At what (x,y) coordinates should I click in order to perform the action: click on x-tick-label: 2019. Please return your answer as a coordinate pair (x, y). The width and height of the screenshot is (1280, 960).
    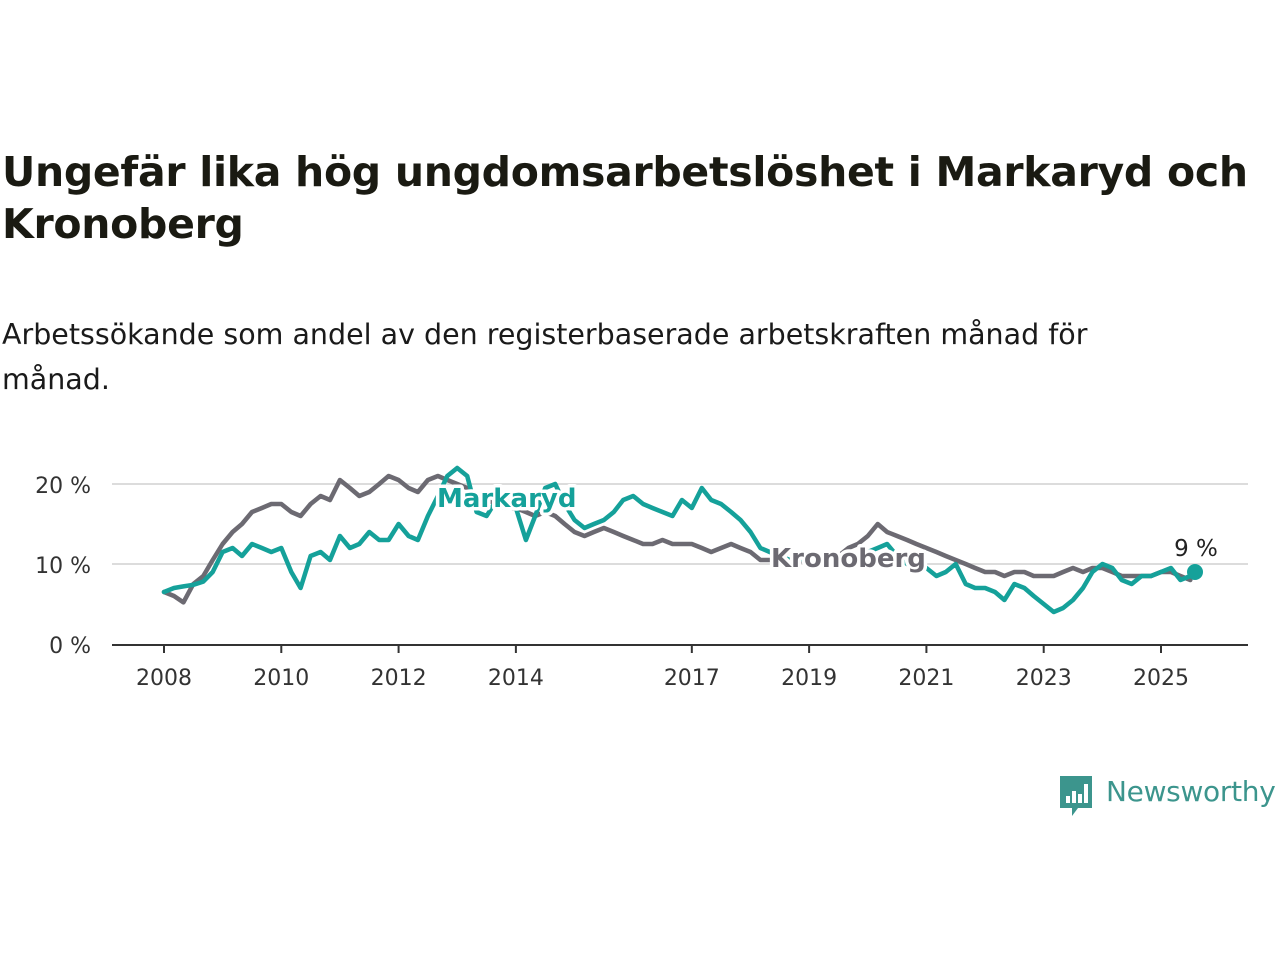
    Looking at the image, I should click on (809, 678).